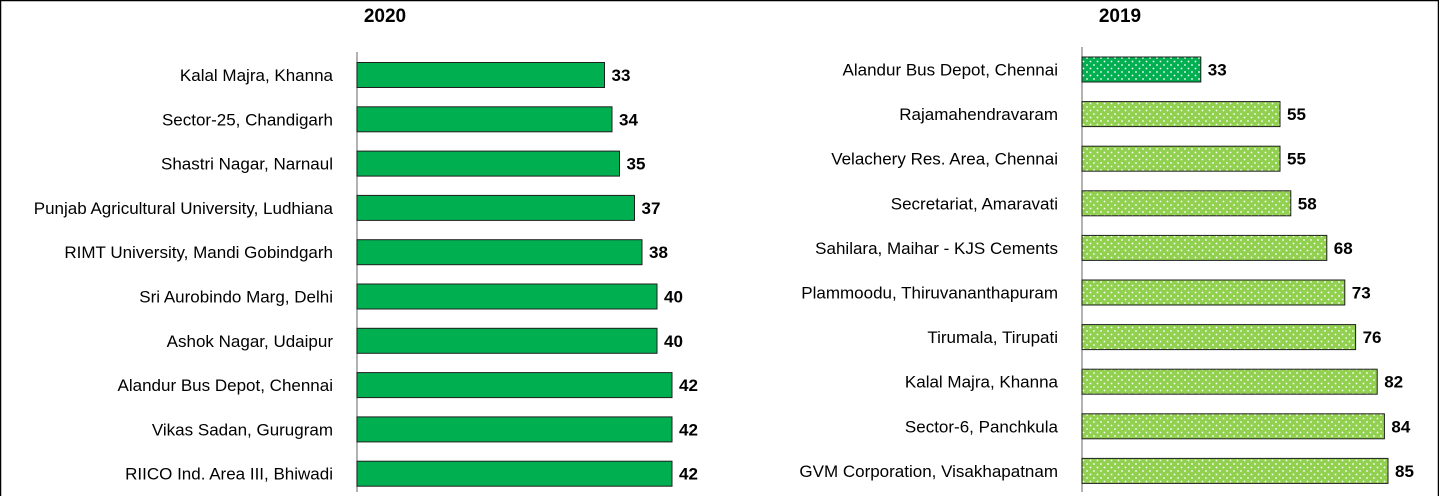 The height and width of the screenshot is (496, 1439). I want to click on data-label-2019-1: 33, so click(1217, 70).